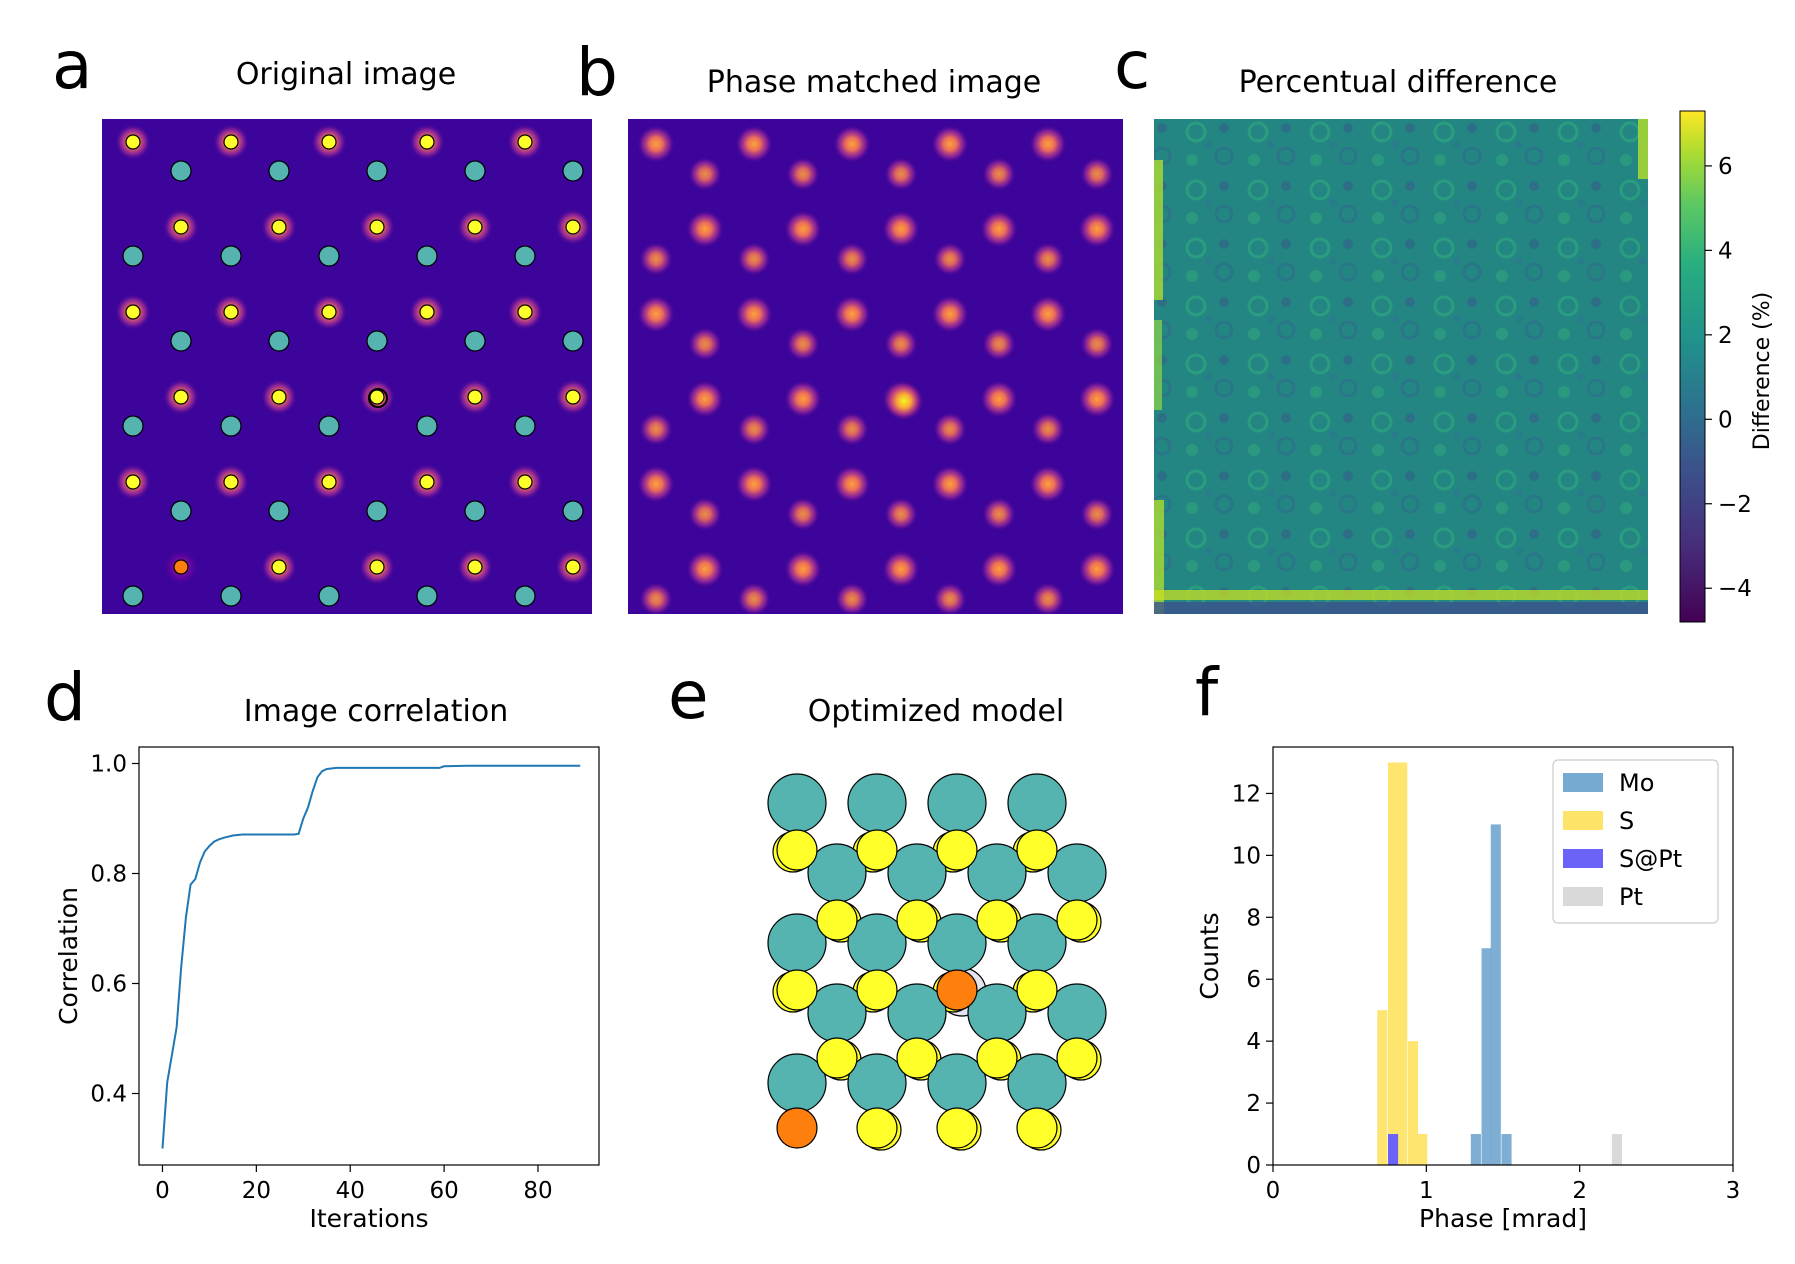 The image size is (1795, 1264). What do you see at coordinates (1725, 167) in the screenshot?
I see `colorbar-tick-label: 6` at bounding box center [1725, 167].